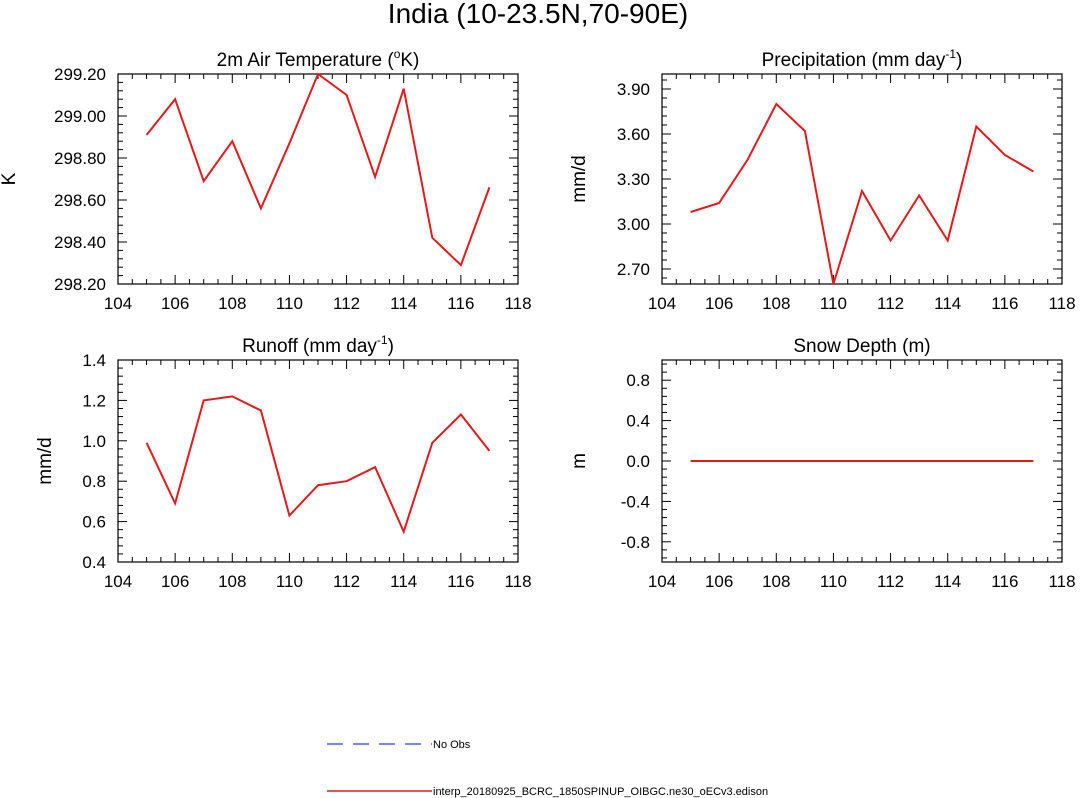  Describe the element at coordinates (633, 134) in the screenshot. I see `y-tick-label: 3.60` at that location.